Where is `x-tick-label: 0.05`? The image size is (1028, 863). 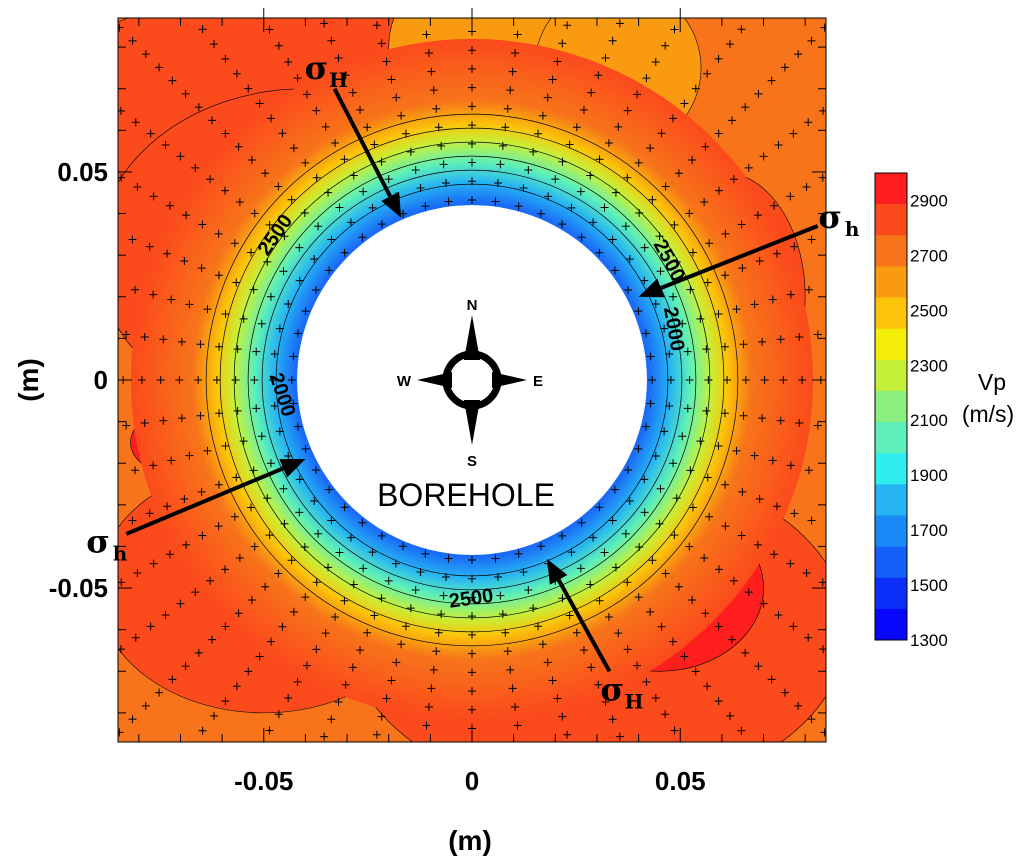
x-tick-label: 0.05 is located at coordinates (680, 781).